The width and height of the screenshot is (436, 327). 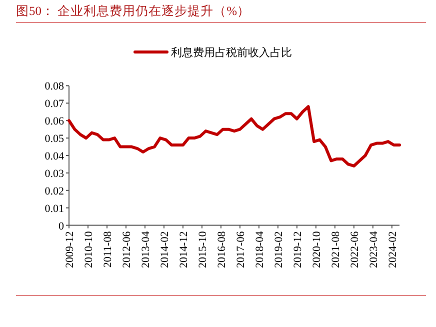 I want to click on y-tick-label: 0.01, so click(x=54, y=208).